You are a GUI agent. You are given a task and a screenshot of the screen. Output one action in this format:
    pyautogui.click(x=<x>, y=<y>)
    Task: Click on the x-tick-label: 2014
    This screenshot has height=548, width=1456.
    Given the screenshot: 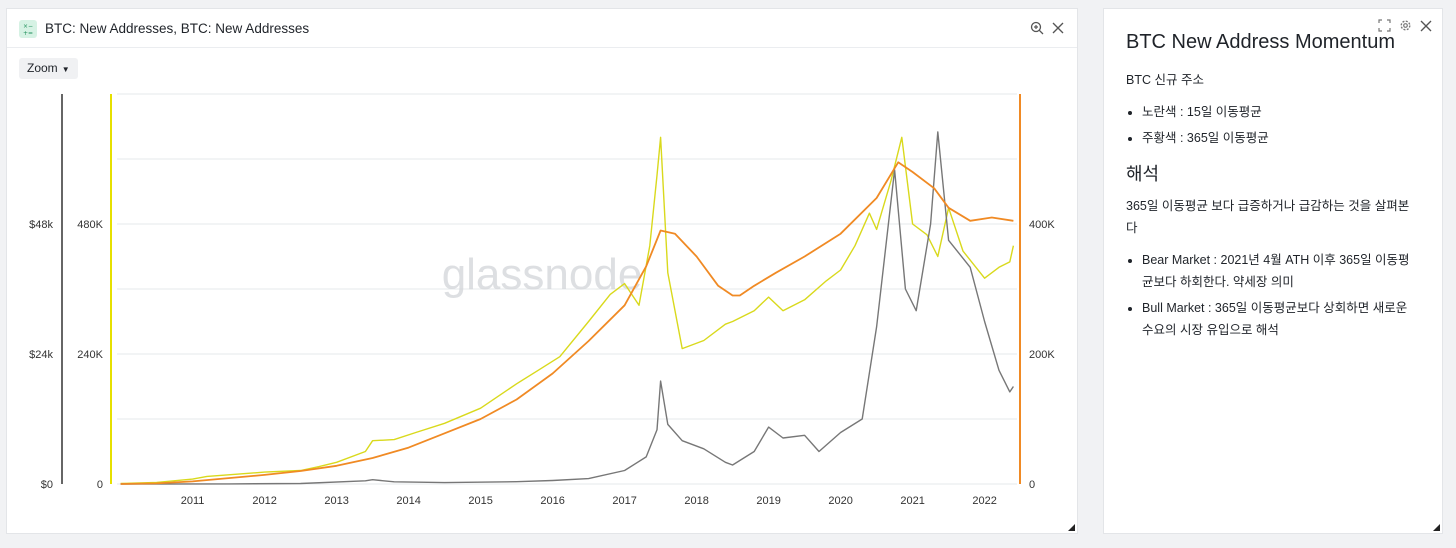 What is the action you would take?
    pyautogui.click(x=408, y=501)
    